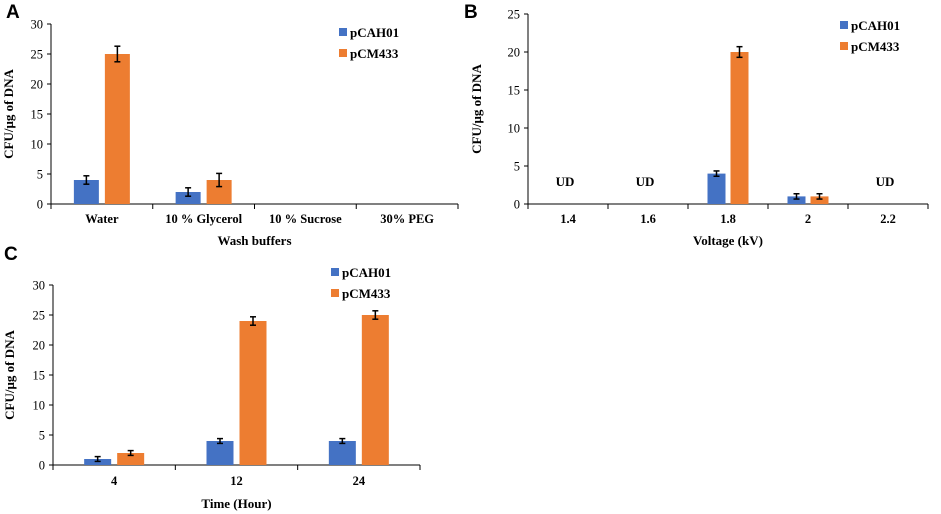 The image size is (941, 514). What do you see at coordinates (203, 219) in the screenshot?
I see `x-tick-label: 10 % Glycerol` at bounding box center [203, 219].